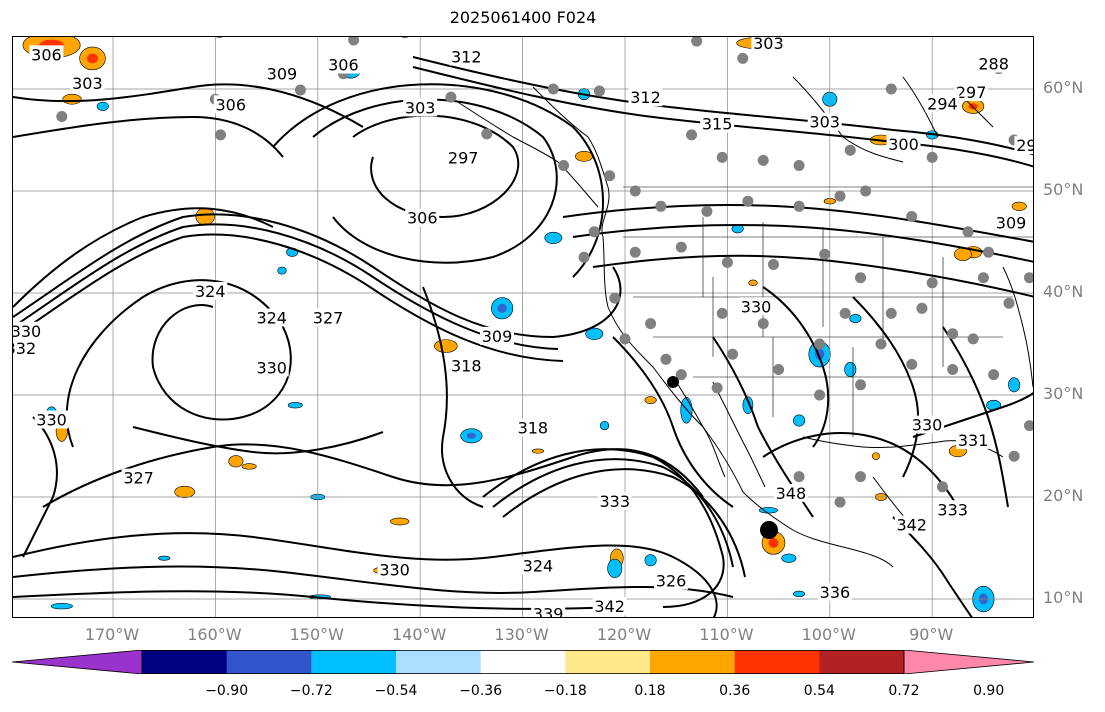 The height and width of the screenshot is (712, 1105). What do you see at coordinates (1063, 189) in the screenshot?
I see `latitude-label: 50°N` at bounding box center [1063, 189].